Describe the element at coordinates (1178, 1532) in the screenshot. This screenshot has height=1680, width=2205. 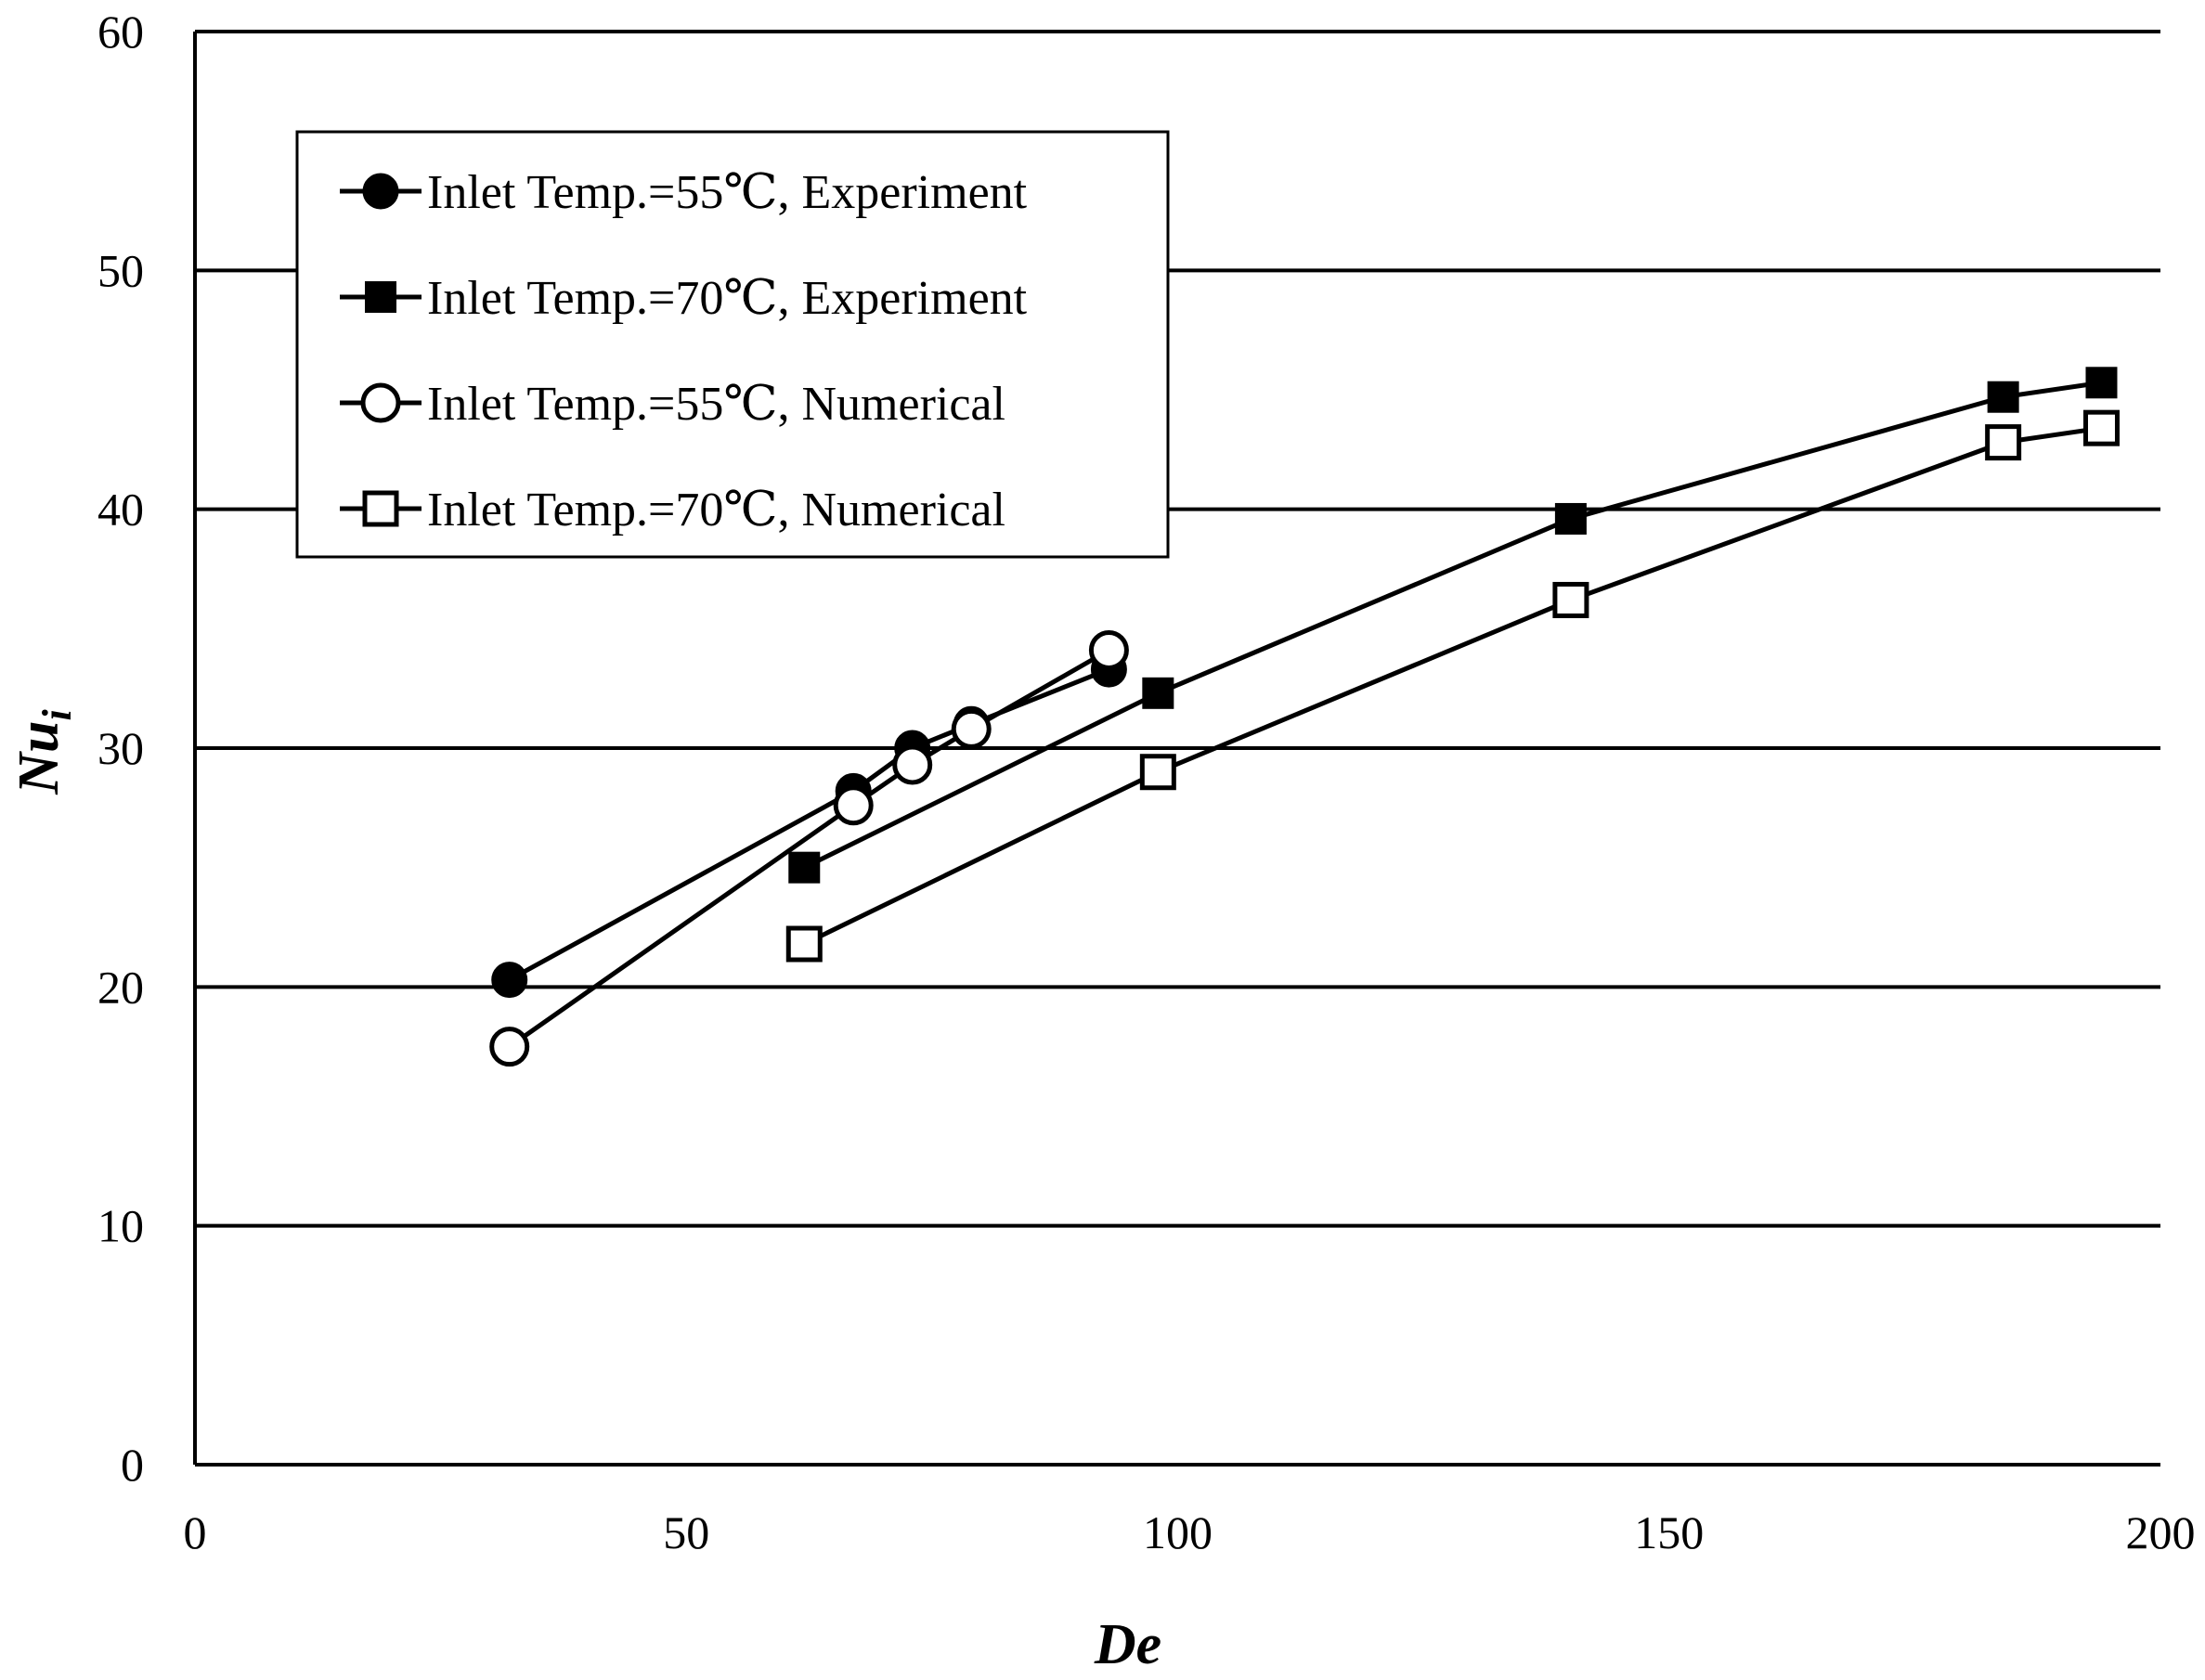
I see `x-tick-label: 100` at that location.